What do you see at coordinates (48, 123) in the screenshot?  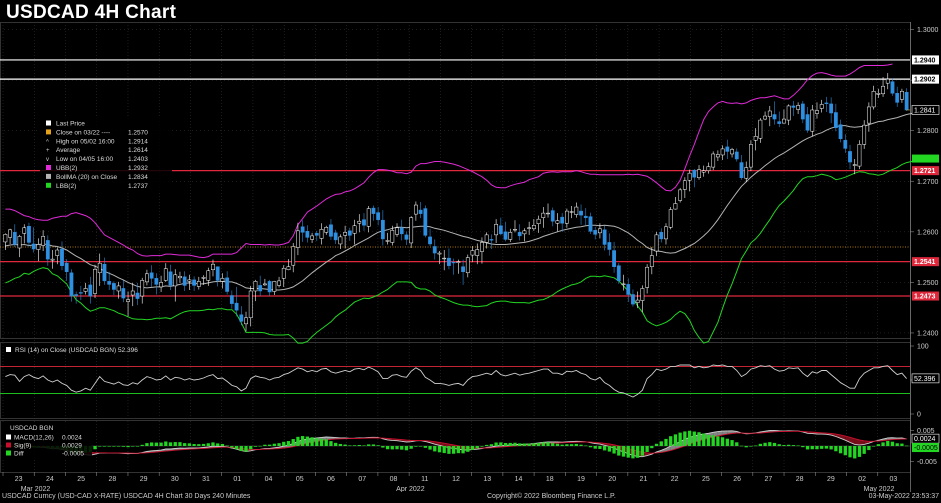 I see `legend-swatch-icon` at bounding box center [48, 123].